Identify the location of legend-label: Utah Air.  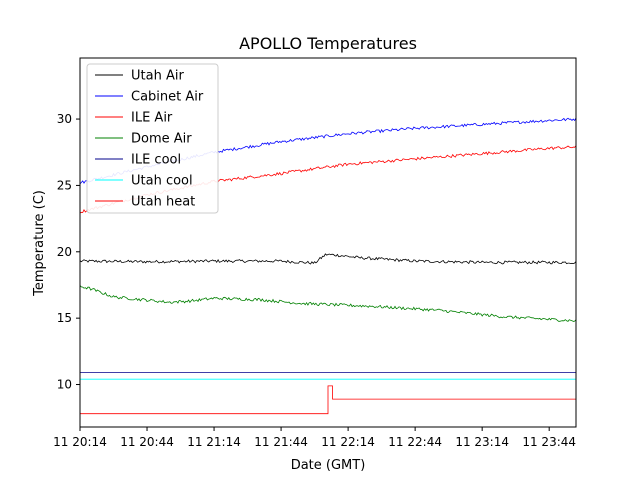
(157, 76).